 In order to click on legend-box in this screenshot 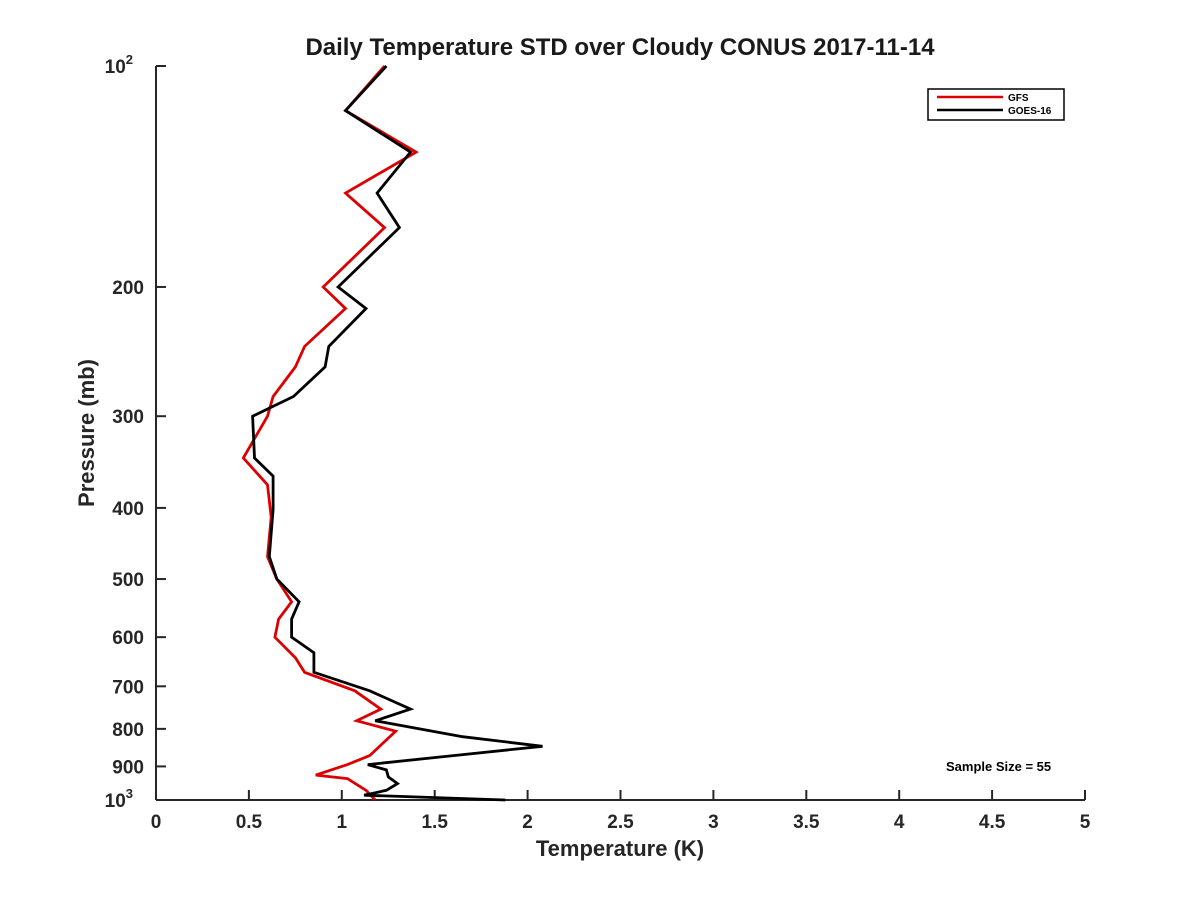, I will do `click(996, 104)`.